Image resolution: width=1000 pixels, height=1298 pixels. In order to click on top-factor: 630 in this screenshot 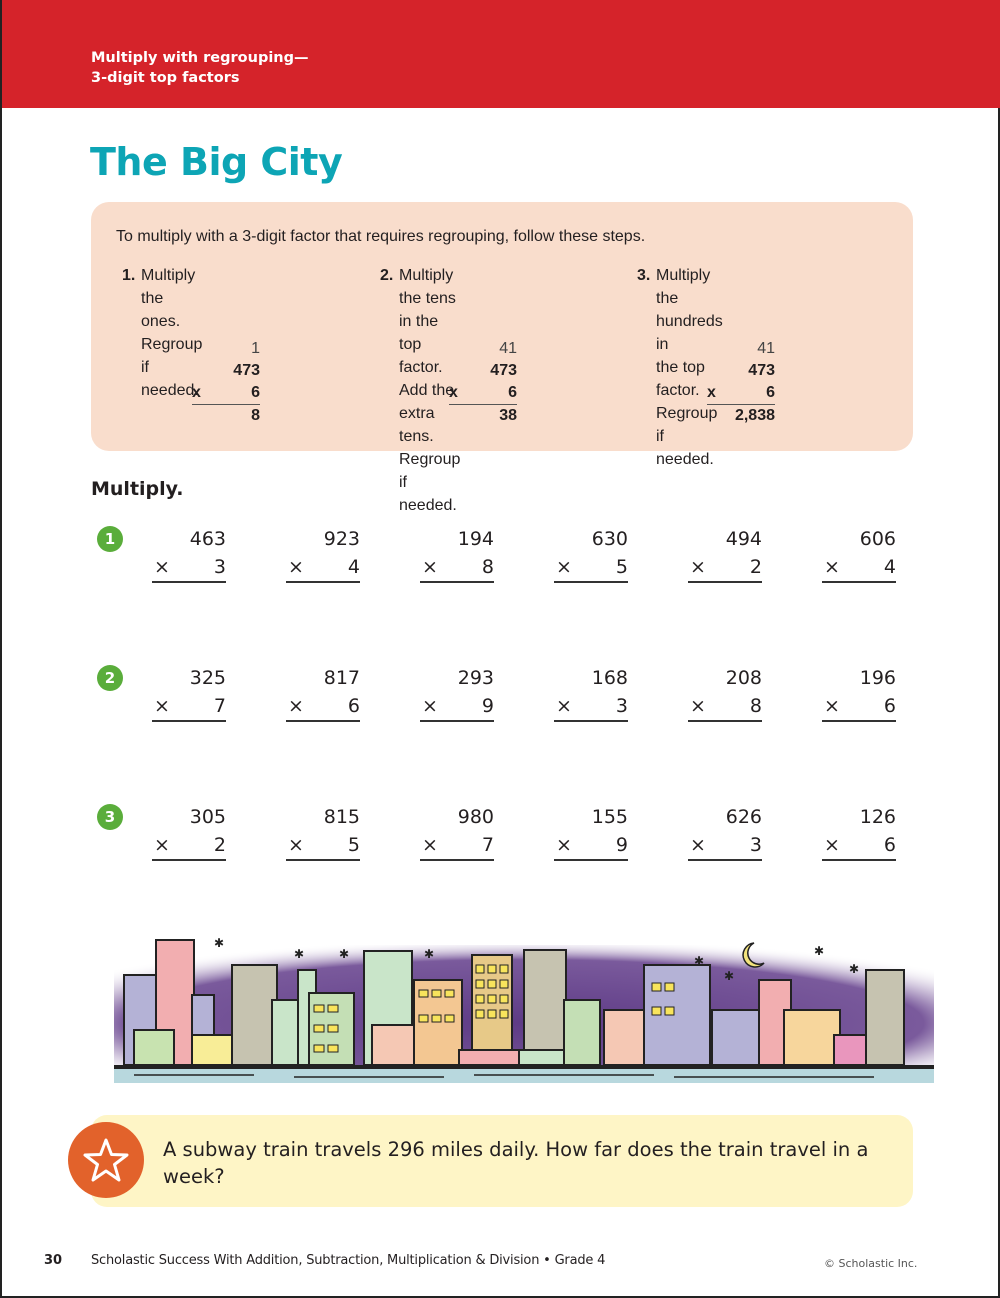, I will do `click(609, 539)`.